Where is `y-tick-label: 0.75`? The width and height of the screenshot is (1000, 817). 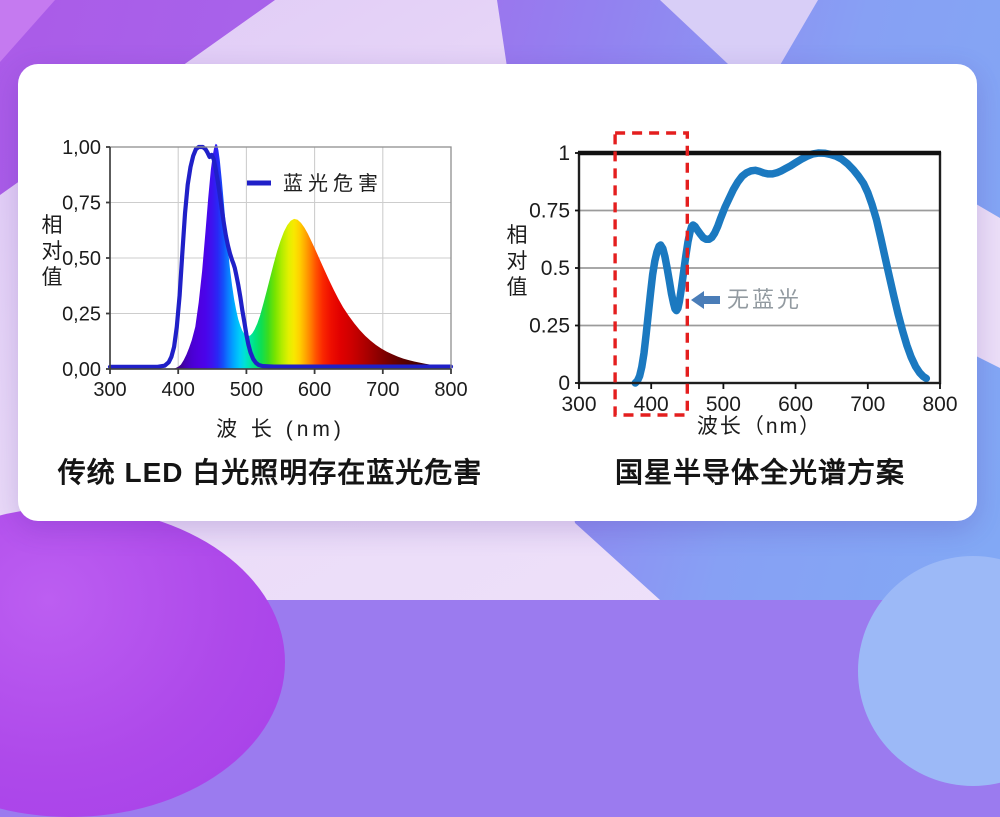 y-tick-label: 0.75 is located at coordinates (549, 211).